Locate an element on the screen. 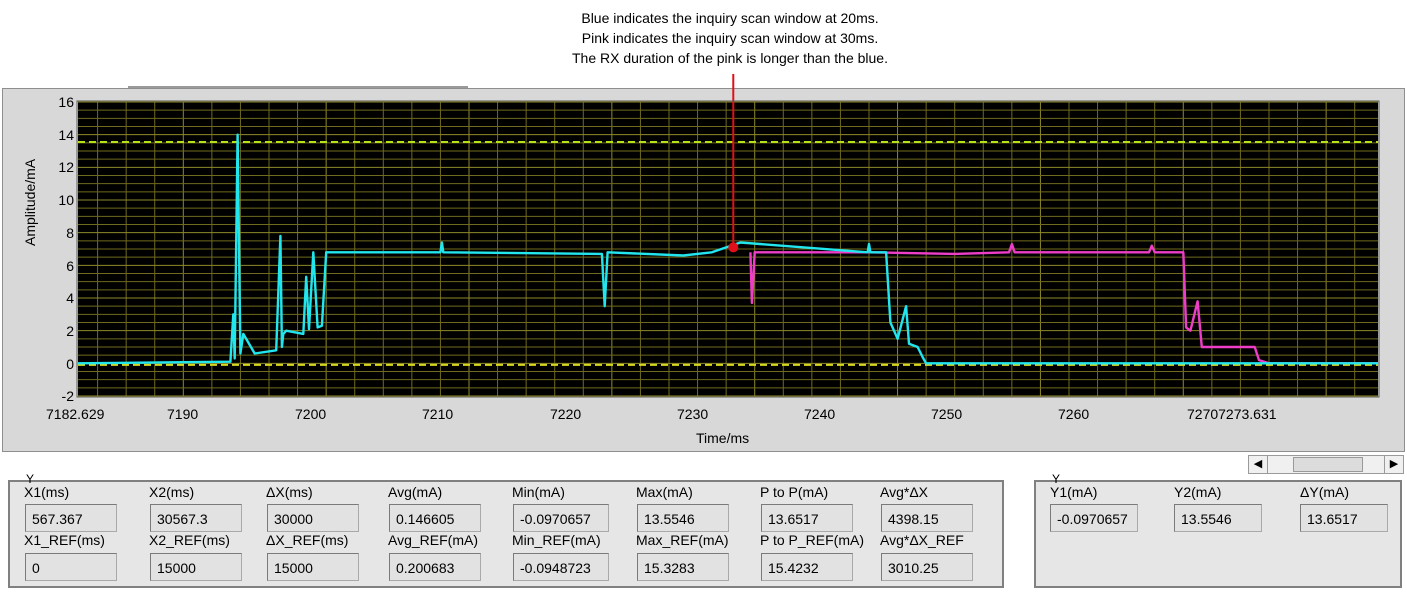  measurement-value-field: -0.0948723 is located at coordinates (561, 567).